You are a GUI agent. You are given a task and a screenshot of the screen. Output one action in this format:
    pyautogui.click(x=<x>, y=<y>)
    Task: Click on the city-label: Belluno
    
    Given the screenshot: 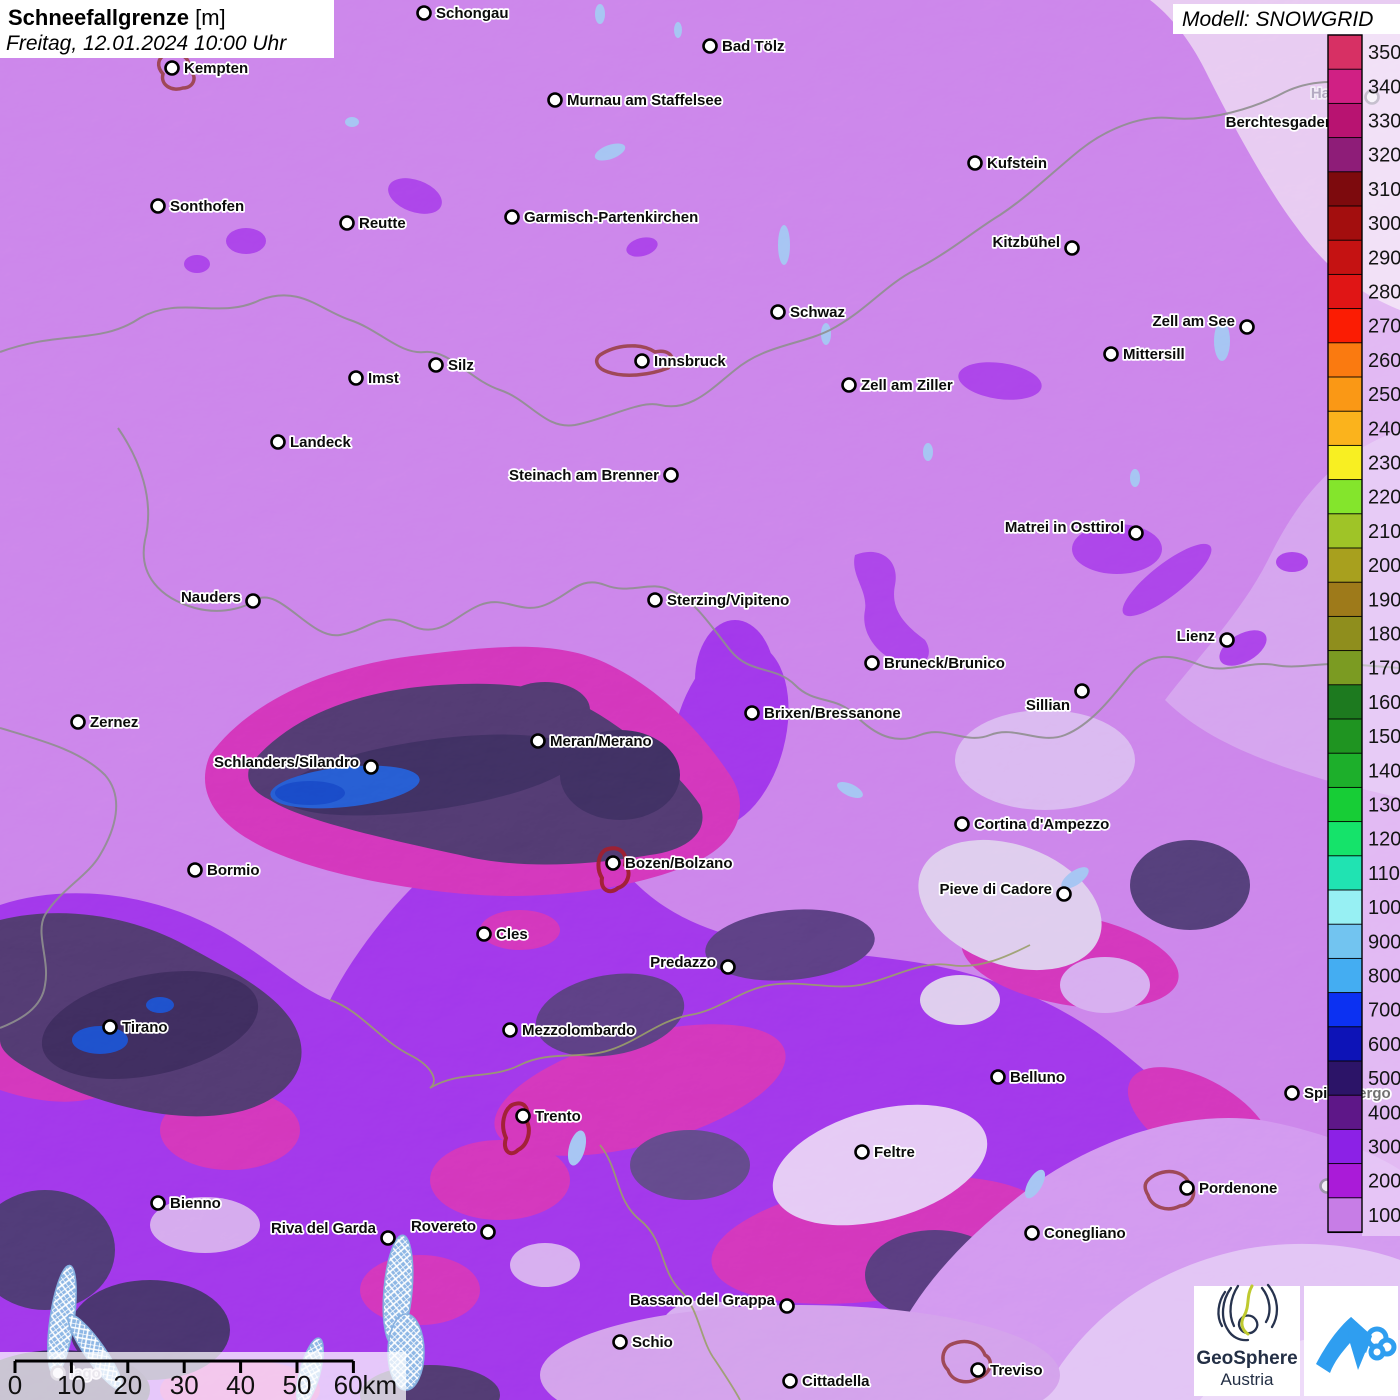 What is the action you would take?
    pyautogui.click(x=1037, y=1077)
    